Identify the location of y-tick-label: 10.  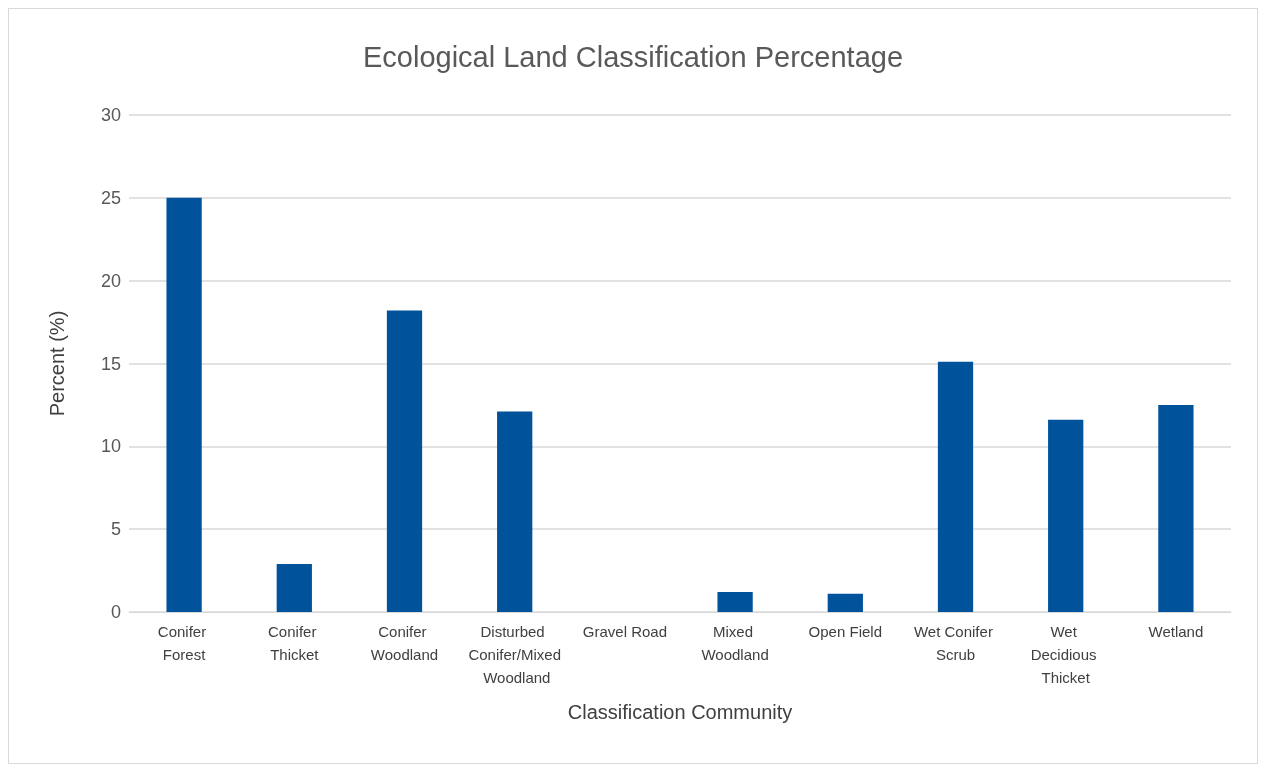
(110, 446).